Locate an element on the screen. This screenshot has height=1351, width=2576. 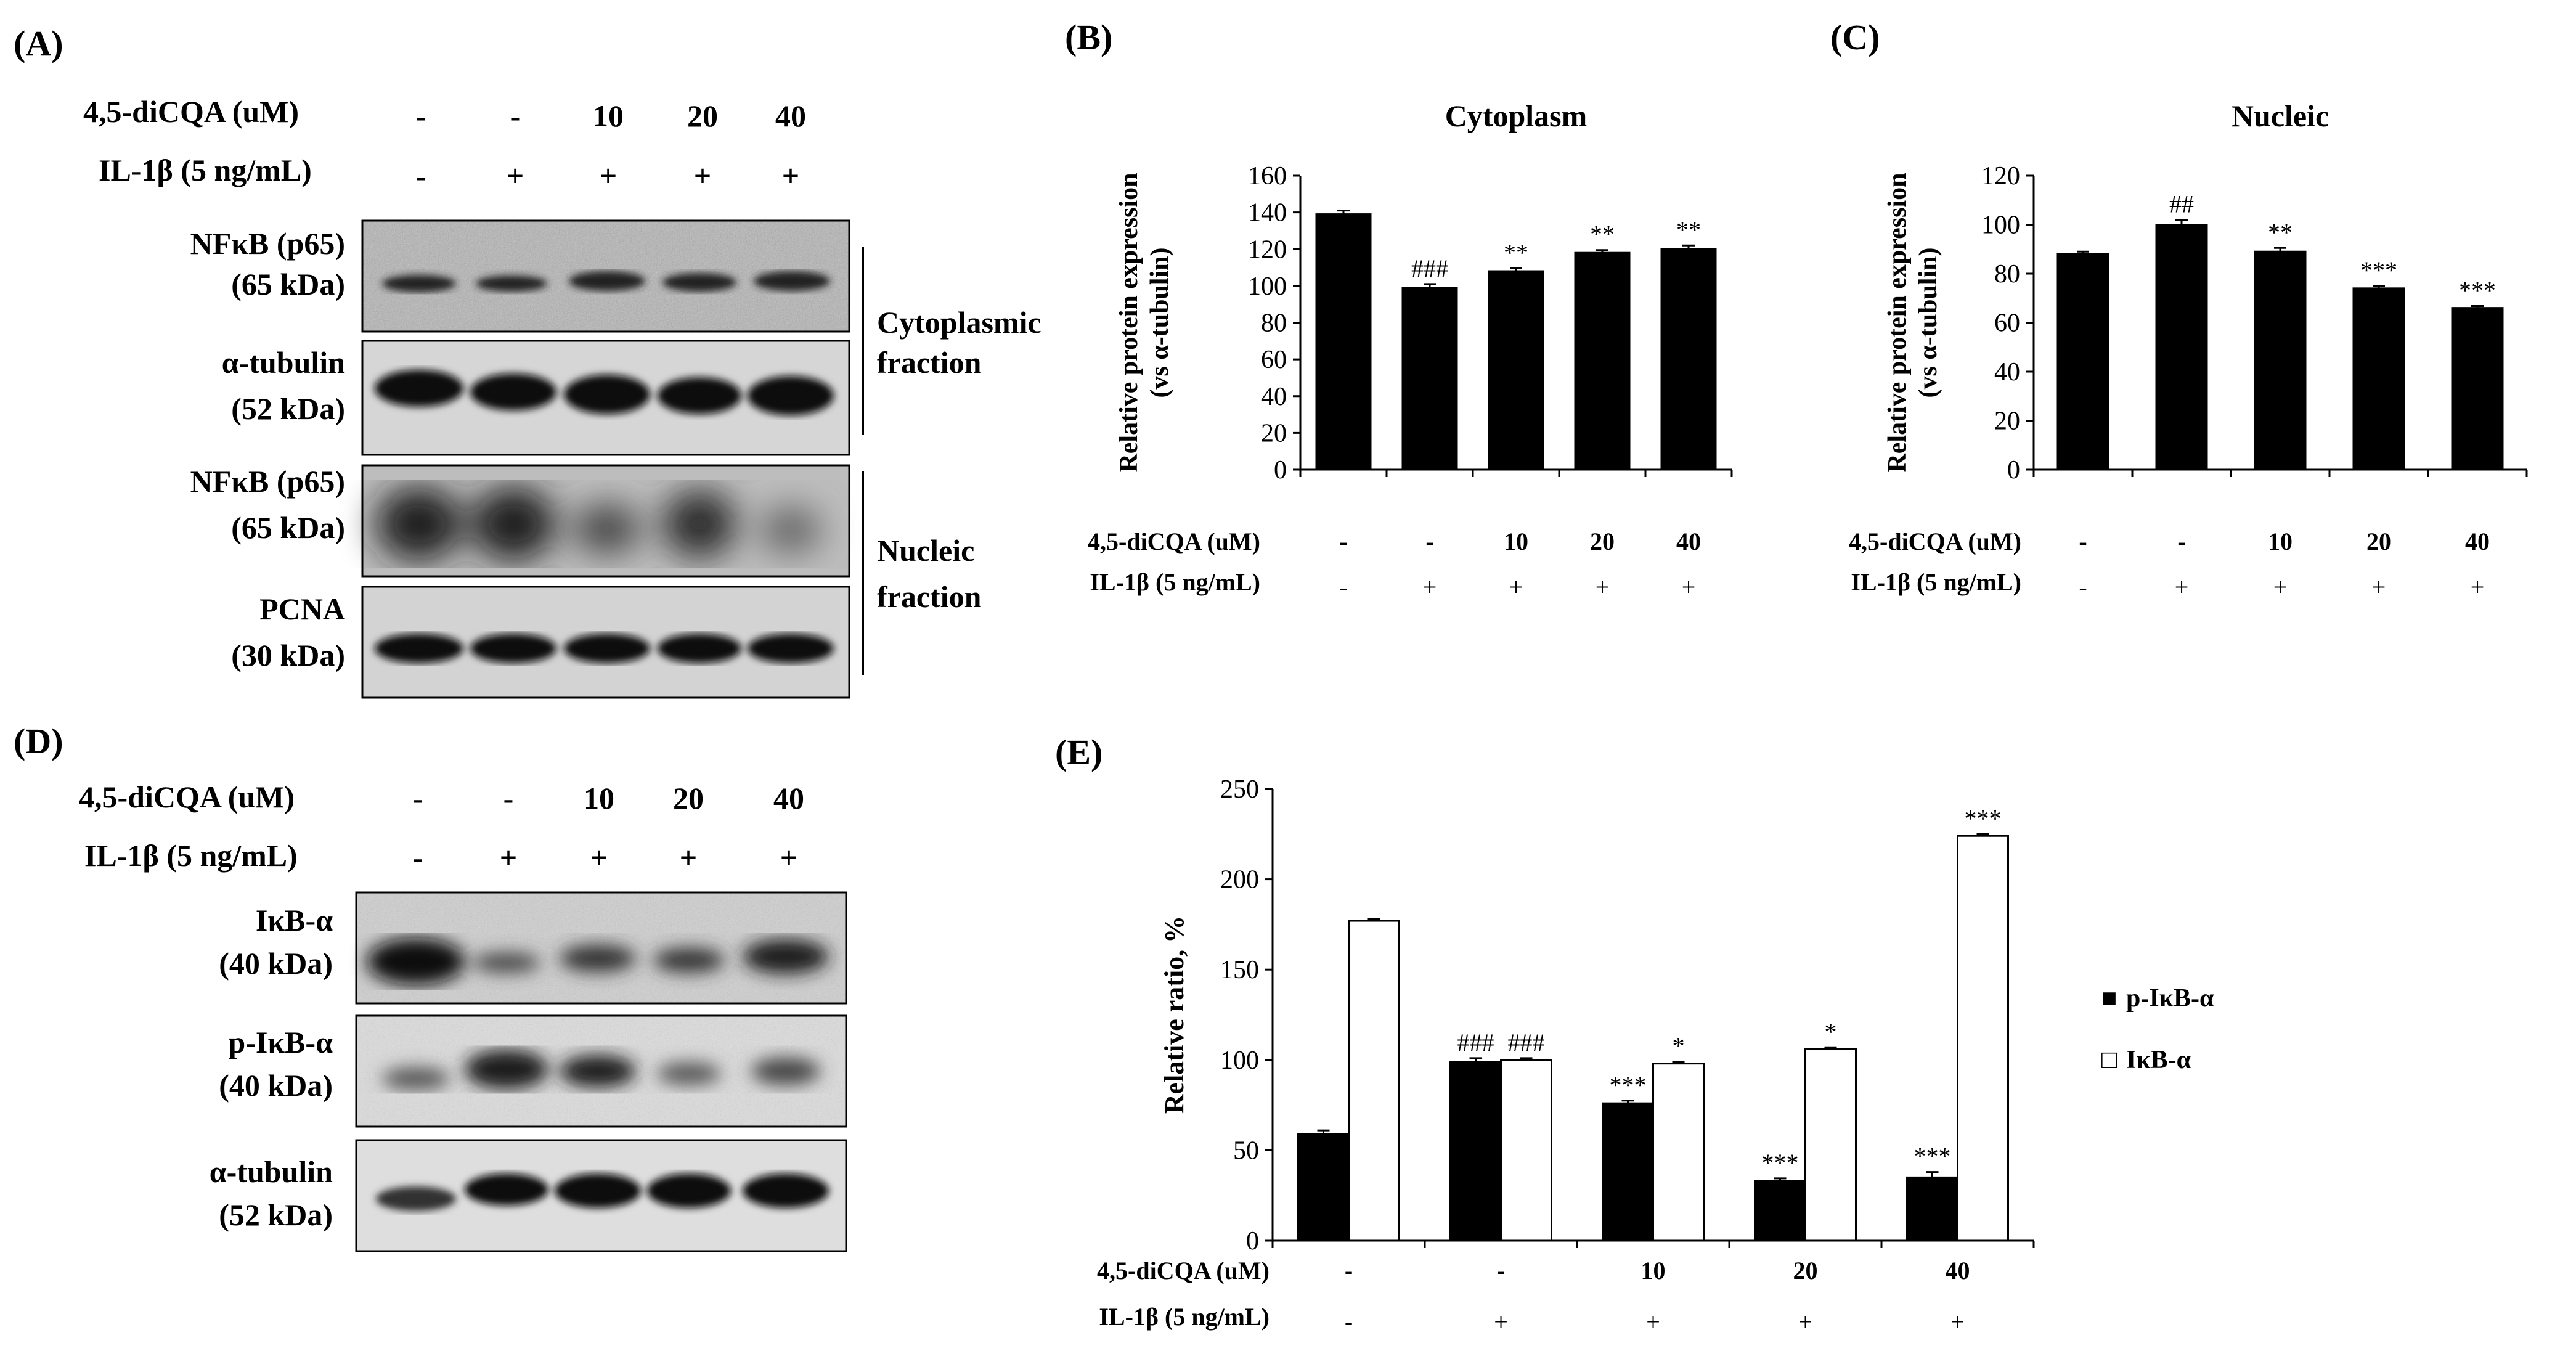
panel-d-il-4: + is located at coordinates (689, 857).